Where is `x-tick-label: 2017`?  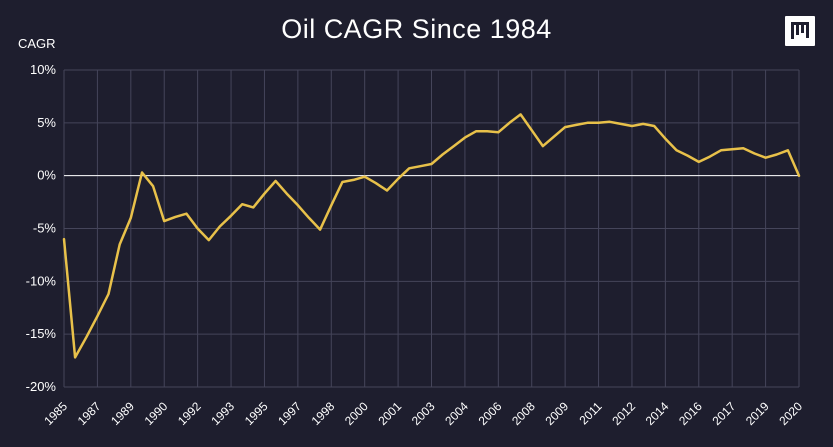
x-tick-label: 2017 is located at coordinates (724, 413).